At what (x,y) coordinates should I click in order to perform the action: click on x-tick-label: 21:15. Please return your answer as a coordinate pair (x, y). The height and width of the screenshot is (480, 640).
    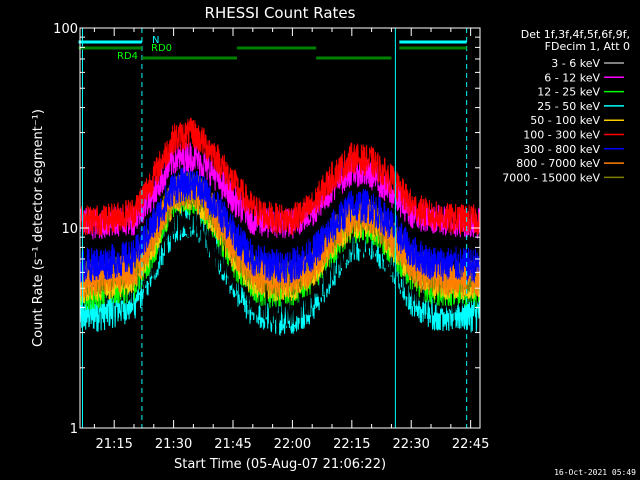
    Looking at the image, I should click on (113, 444).